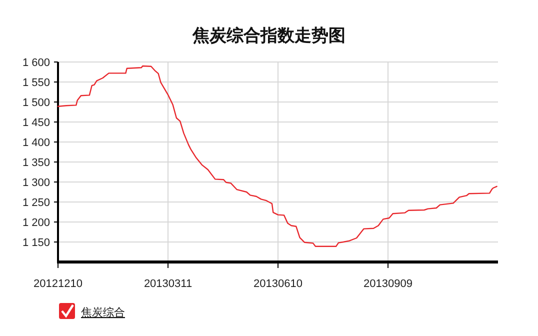  Describe the element at coordinates (388, 284) in the screenshot. I see `x-tick-label: 20130909` at that location.